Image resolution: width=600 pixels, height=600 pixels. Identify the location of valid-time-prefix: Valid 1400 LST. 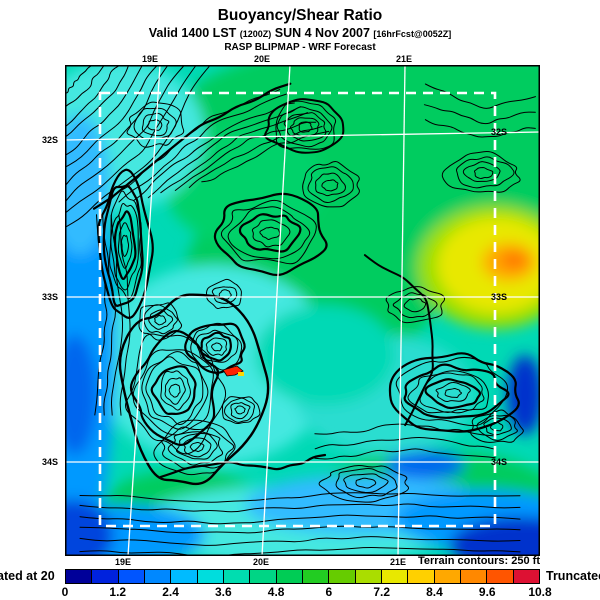
(194, 33).